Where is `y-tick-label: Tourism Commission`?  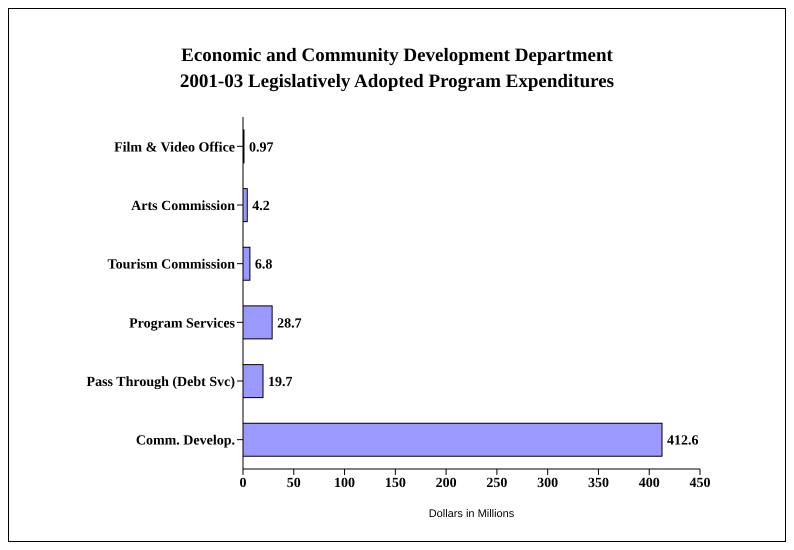 y-tick-label: Tourism Commission is located at coordinates (172, 265).